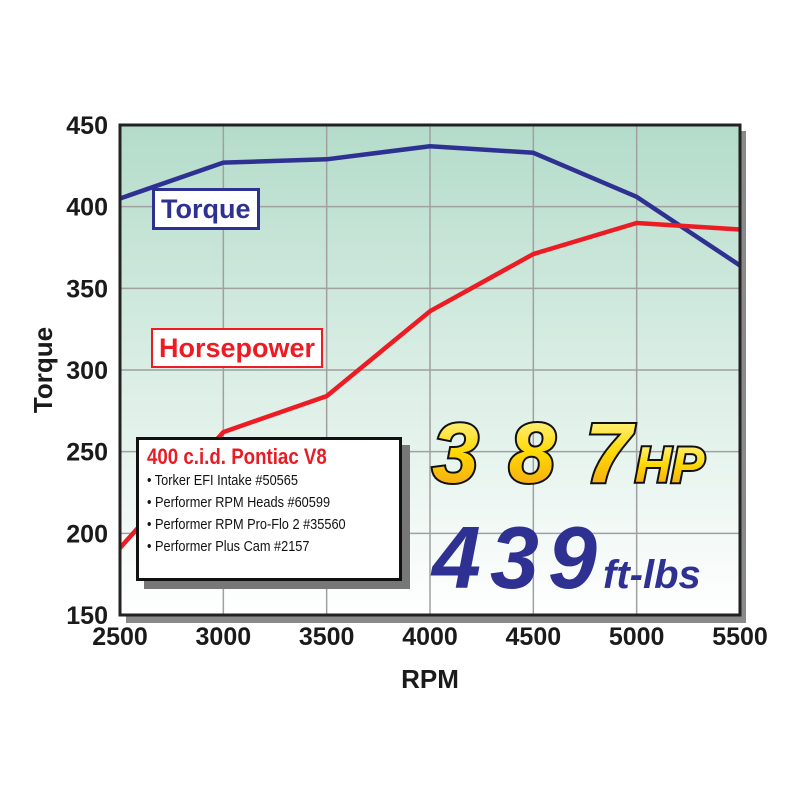 The height and width of the screenshot is (800, 800). What do you see at coordinates (87, 289) in the screenshot?
I see `y-tick-label: 350` at bounding box center [87, 289].